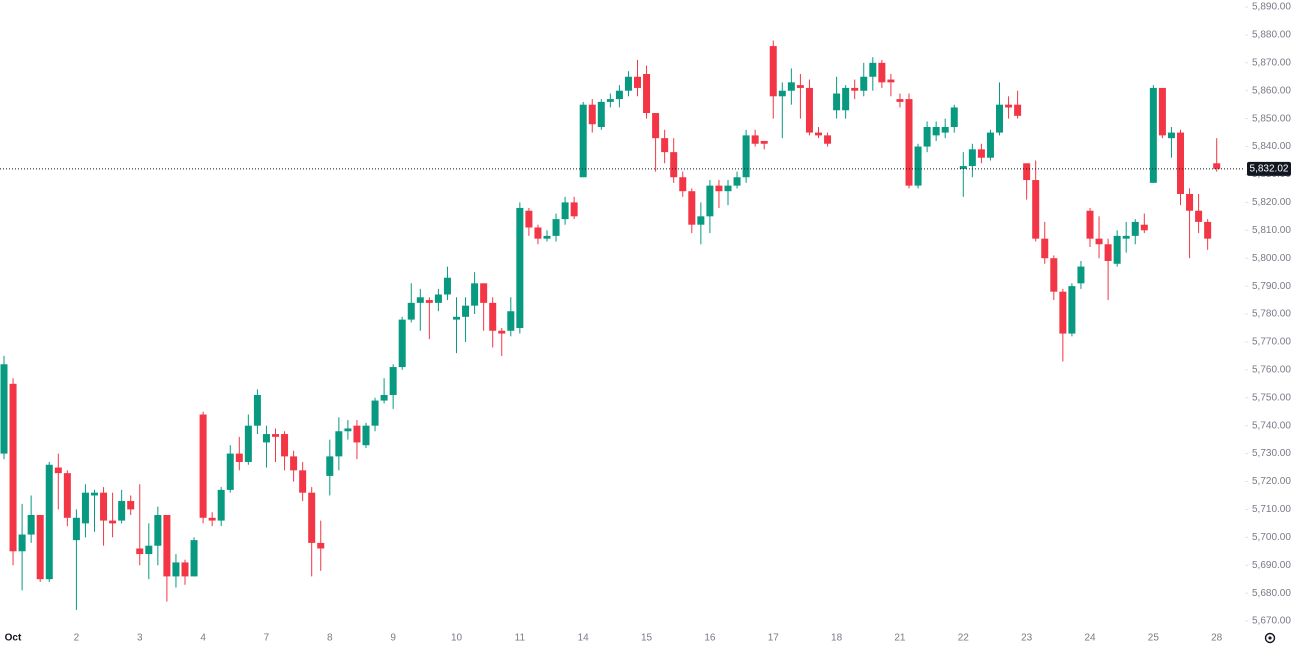 The image size is (1292, 647). Describe the element at coordinates (964, 638) in the screenshot. I see `x-tick-label: 22` at that location.